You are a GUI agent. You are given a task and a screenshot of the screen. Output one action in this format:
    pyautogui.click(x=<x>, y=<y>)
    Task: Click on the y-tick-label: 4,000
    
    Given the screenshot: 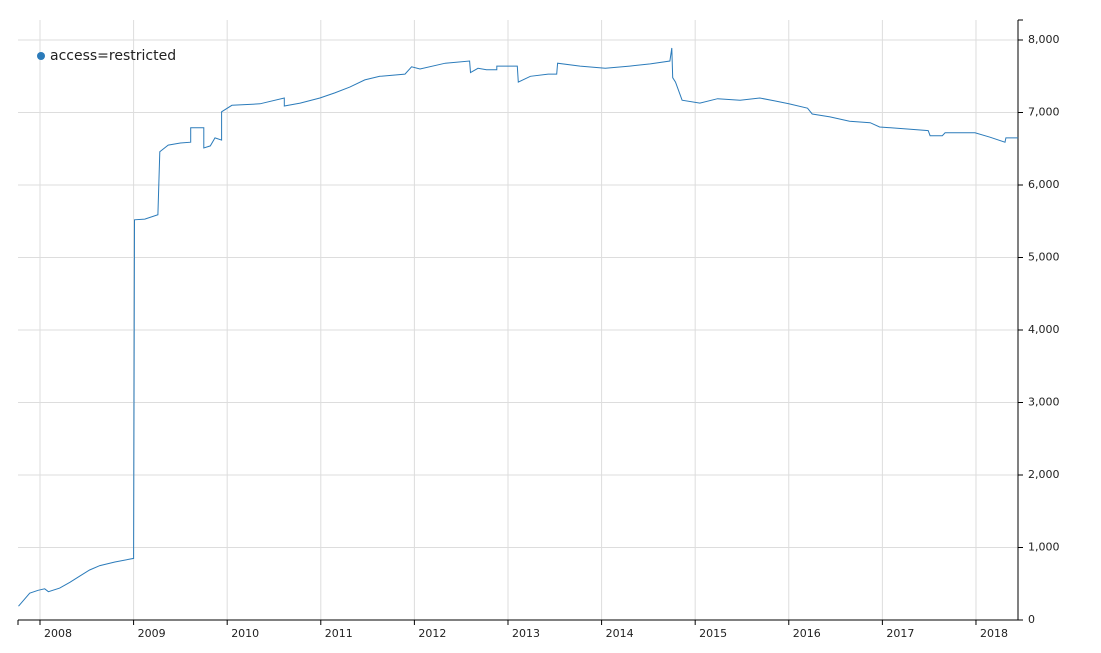 What is the action you would take?
    pyautogui.click(x=1044, y=329)
    